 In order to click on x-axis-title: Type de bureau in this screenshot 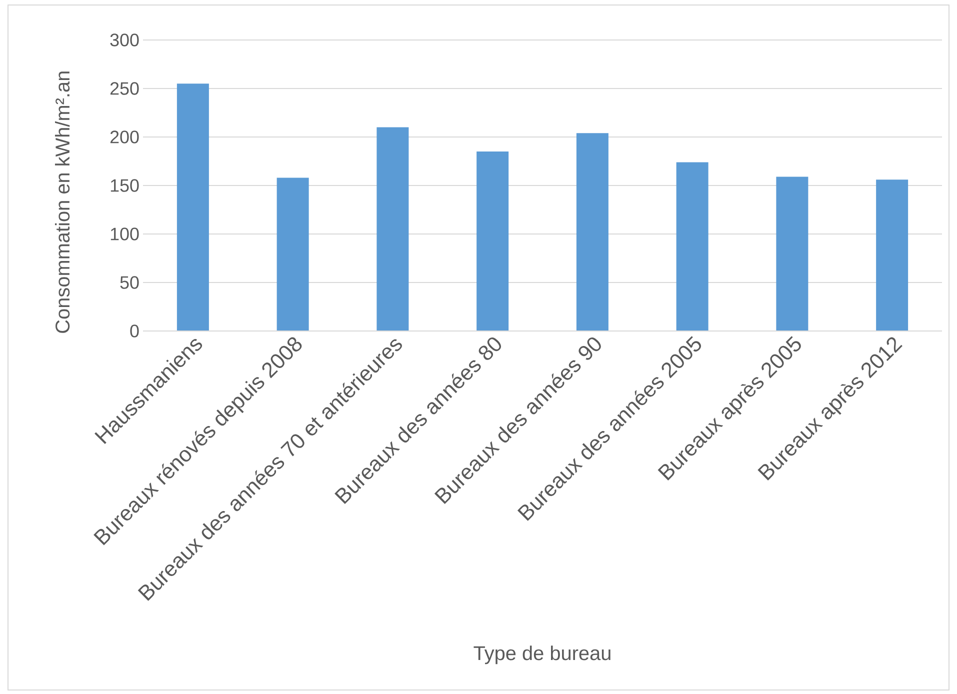, I will do `click(542, 655)`.